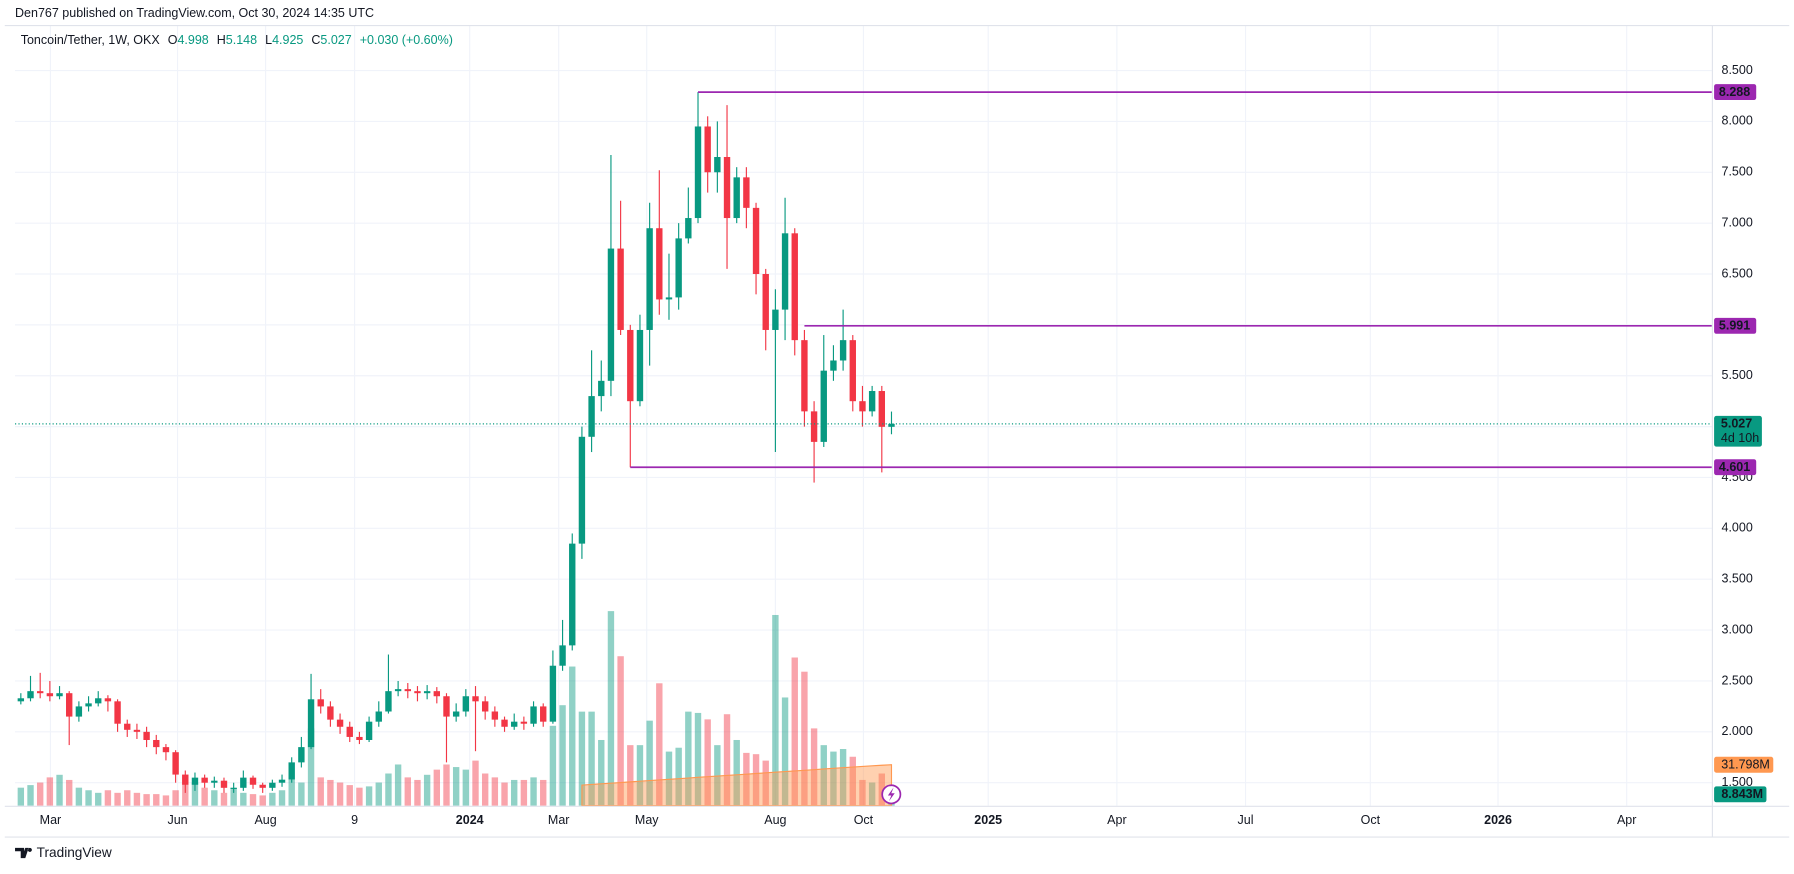  What do you see at coordinates (1737, 528) in the screenshot?
I see `y-tick-label: 4.000` at bounding box center [1737, 528].